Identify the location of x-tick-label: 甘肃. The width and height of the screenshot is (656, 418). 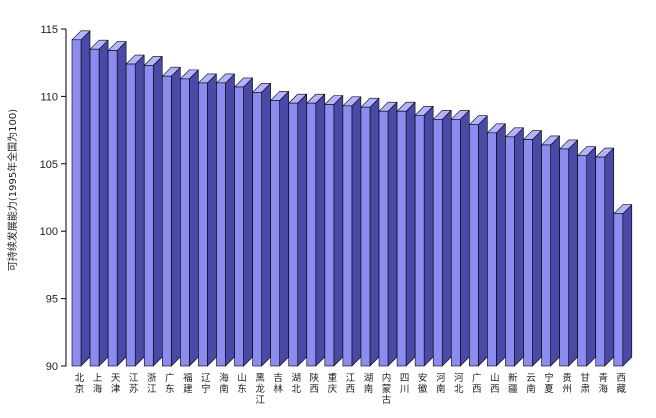
(585, 383).